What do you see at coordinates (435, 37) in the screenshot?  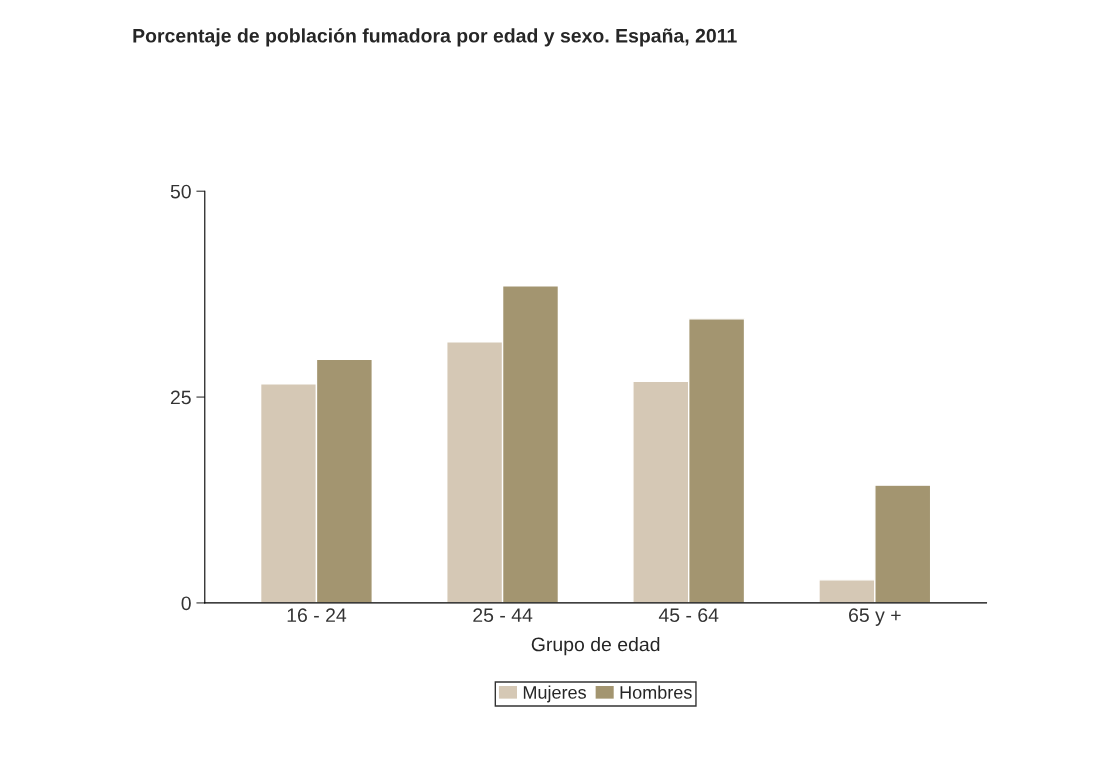 I see `chart-title: Porcentaje de población fumadora por edad y sexo. España, 2011` at bounding box center [435, 37].